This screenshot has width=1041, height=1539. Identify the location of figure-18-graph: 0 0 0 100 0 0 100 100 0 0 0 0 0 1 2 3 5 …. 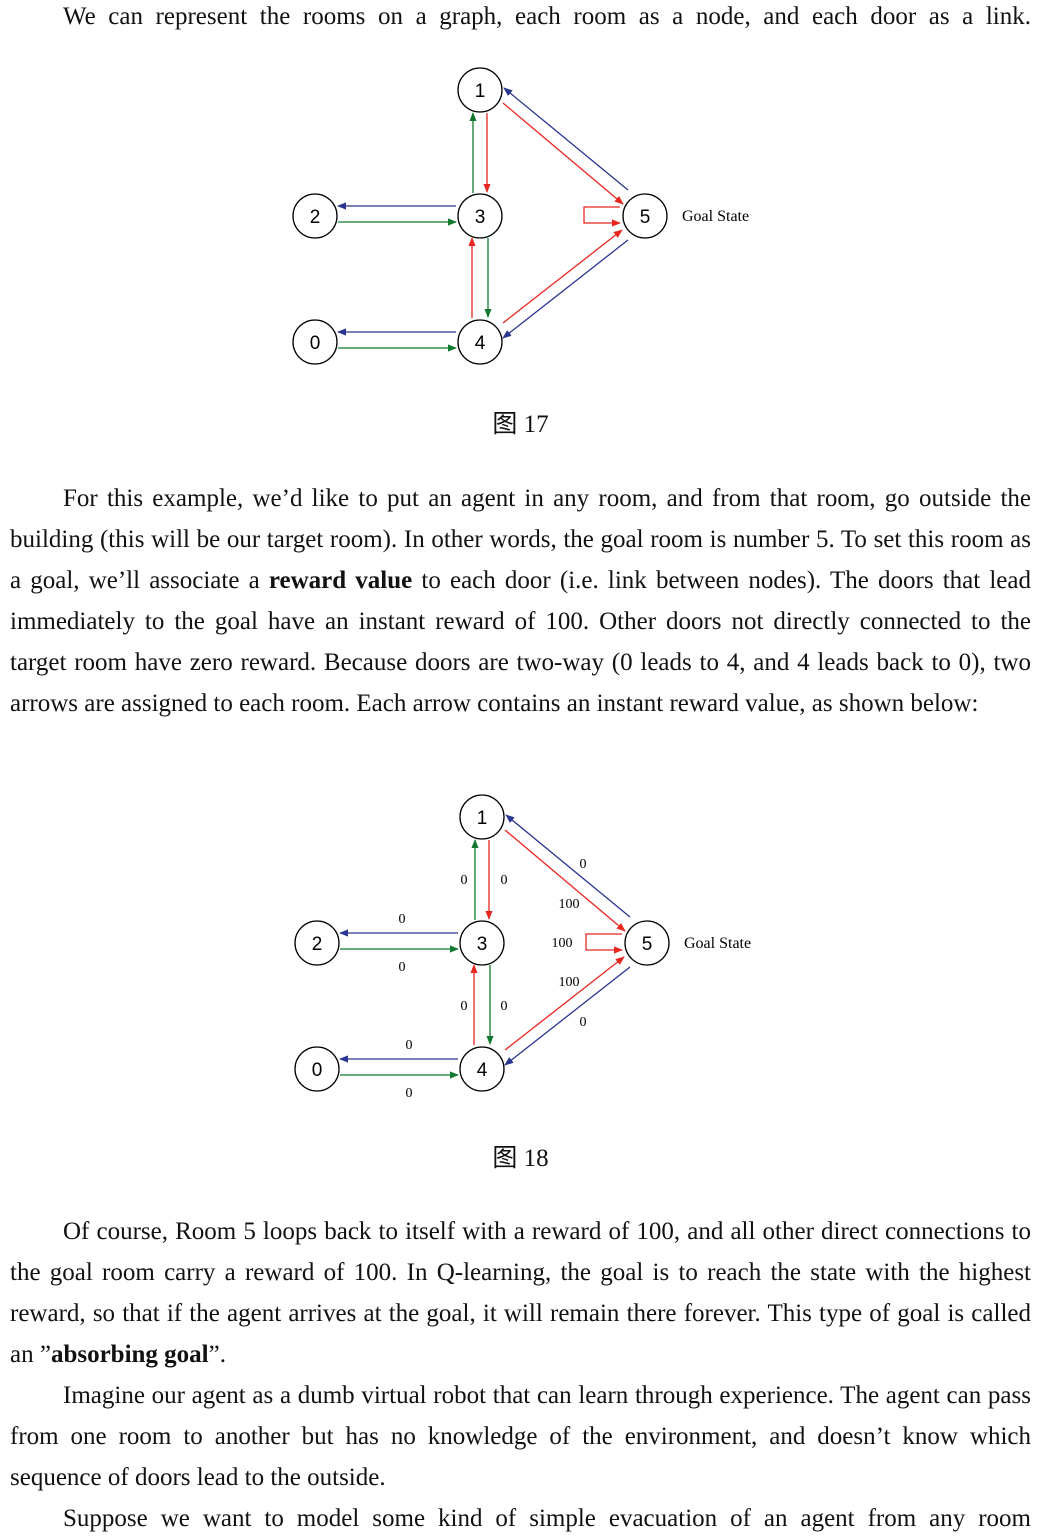
(522, 947).